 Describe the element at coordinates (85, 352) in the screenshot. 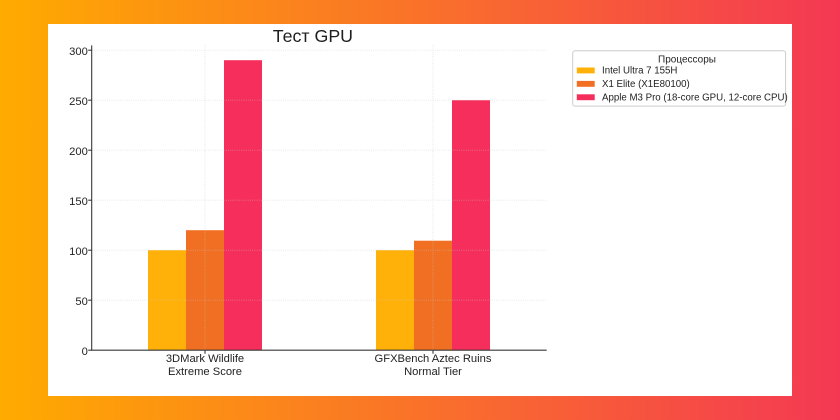

I see `svg-text: 0` at that location.